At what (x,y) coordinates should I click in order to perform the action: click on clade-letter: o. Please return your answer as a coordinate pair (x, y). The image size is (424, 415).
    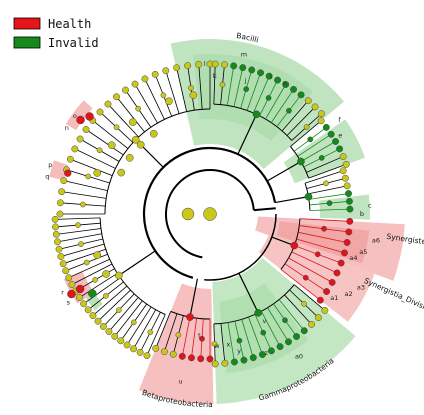
    Looking at the image, I should click on (75, 116).